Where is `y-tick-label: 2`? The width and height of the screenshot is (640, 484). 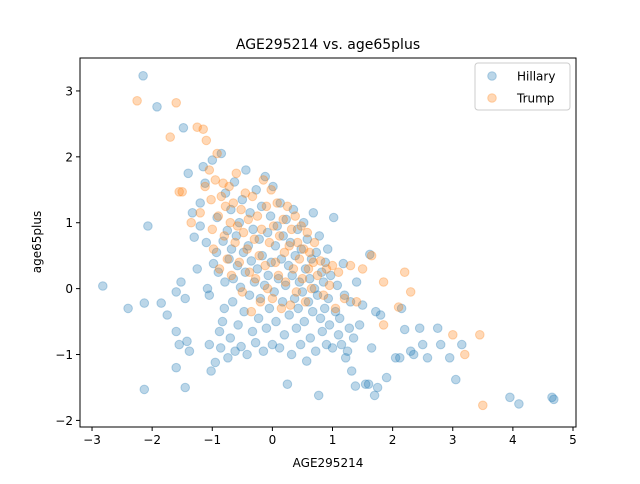
y-tick-label: 2 is located at coordinates (69, 157).